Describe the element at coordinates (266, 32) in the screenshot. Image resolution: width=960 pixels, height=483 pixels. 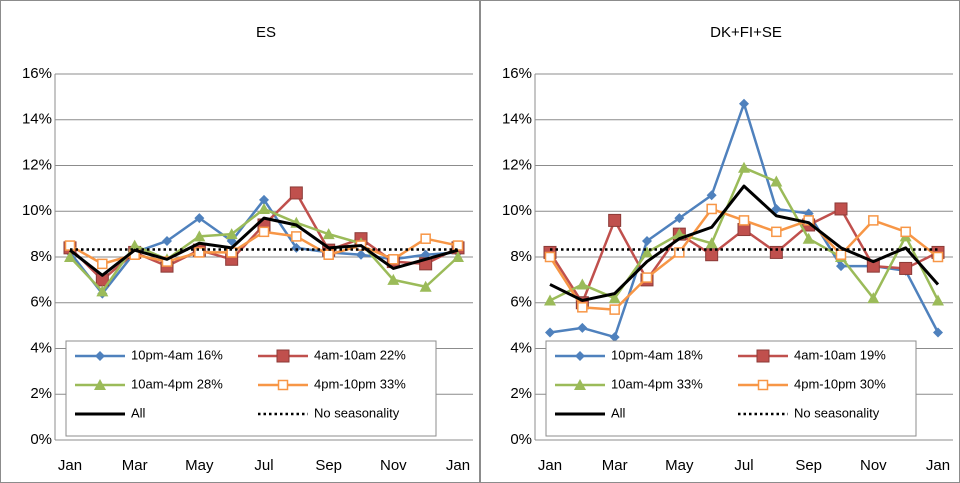
I see `chart-title: ES` at that location.